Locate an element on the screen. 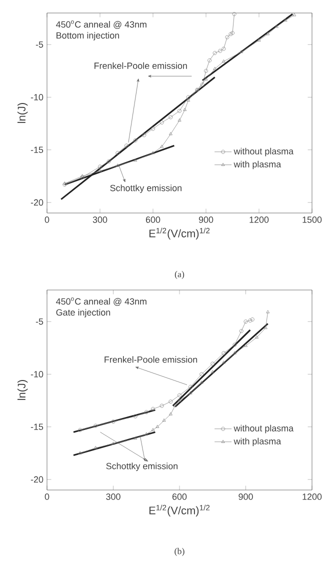 The height and width of the screenshot is (561, 331). text: Gate injection is located at coordinates (83, 313).